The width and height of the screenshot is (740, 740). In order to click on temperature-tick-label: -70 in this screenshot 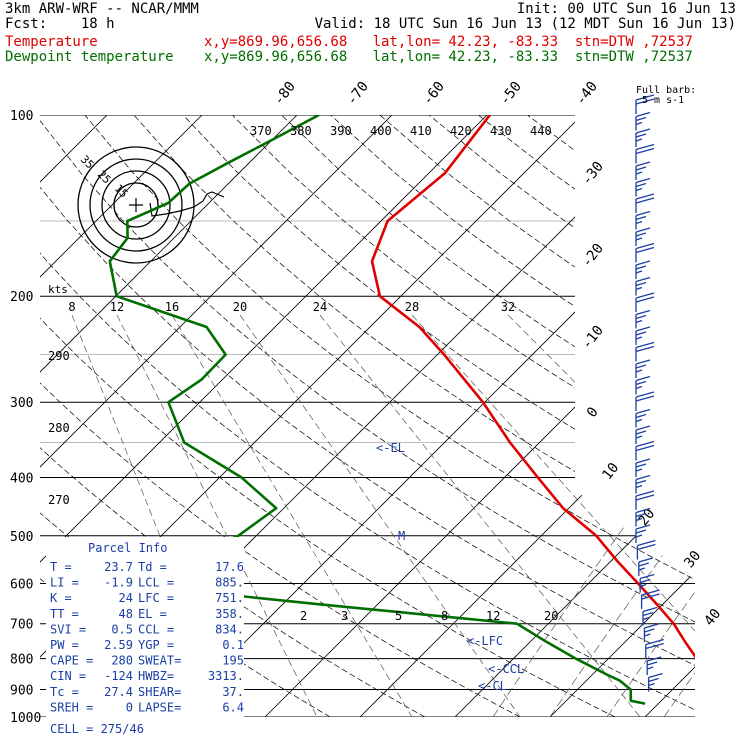, I will do `click(358, 94)`.